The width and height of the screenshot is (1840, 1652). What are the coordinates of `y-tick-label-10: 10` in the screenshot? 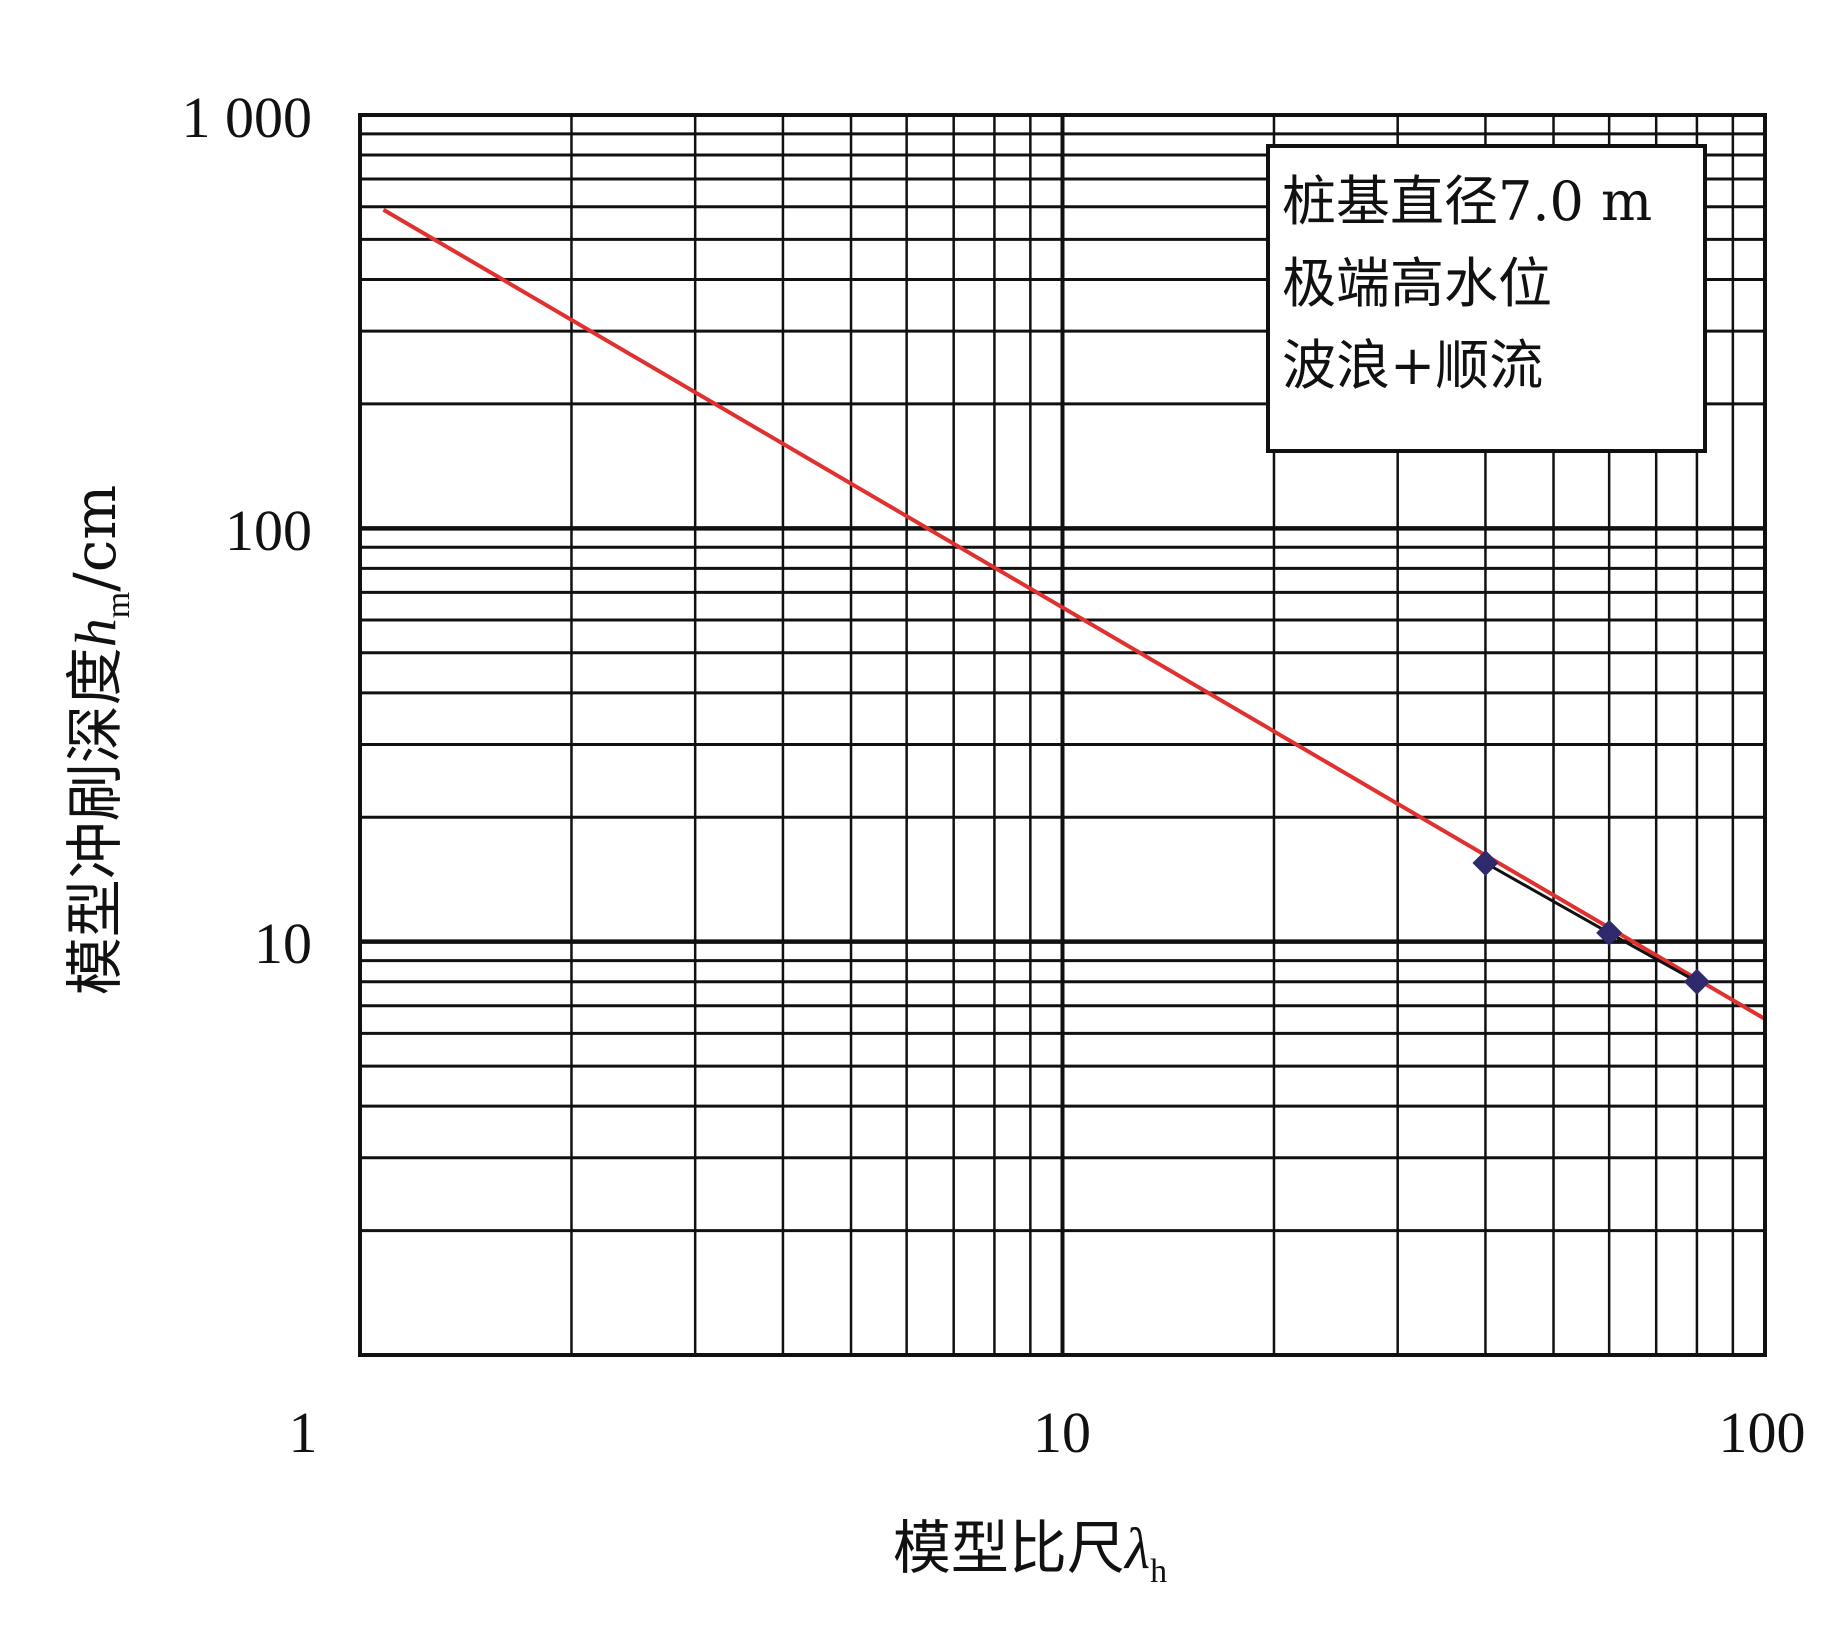 It's located at (283, 943).